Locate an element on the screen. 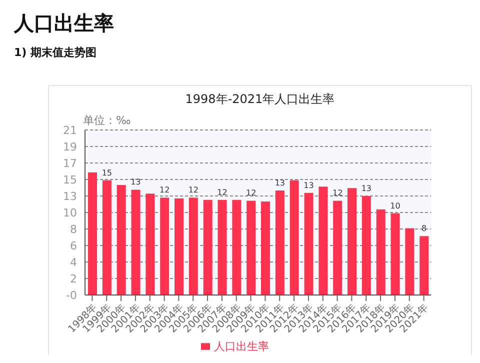  chart-title: 1998年-2021年人口出生率 is located at coordinates (260, 99).